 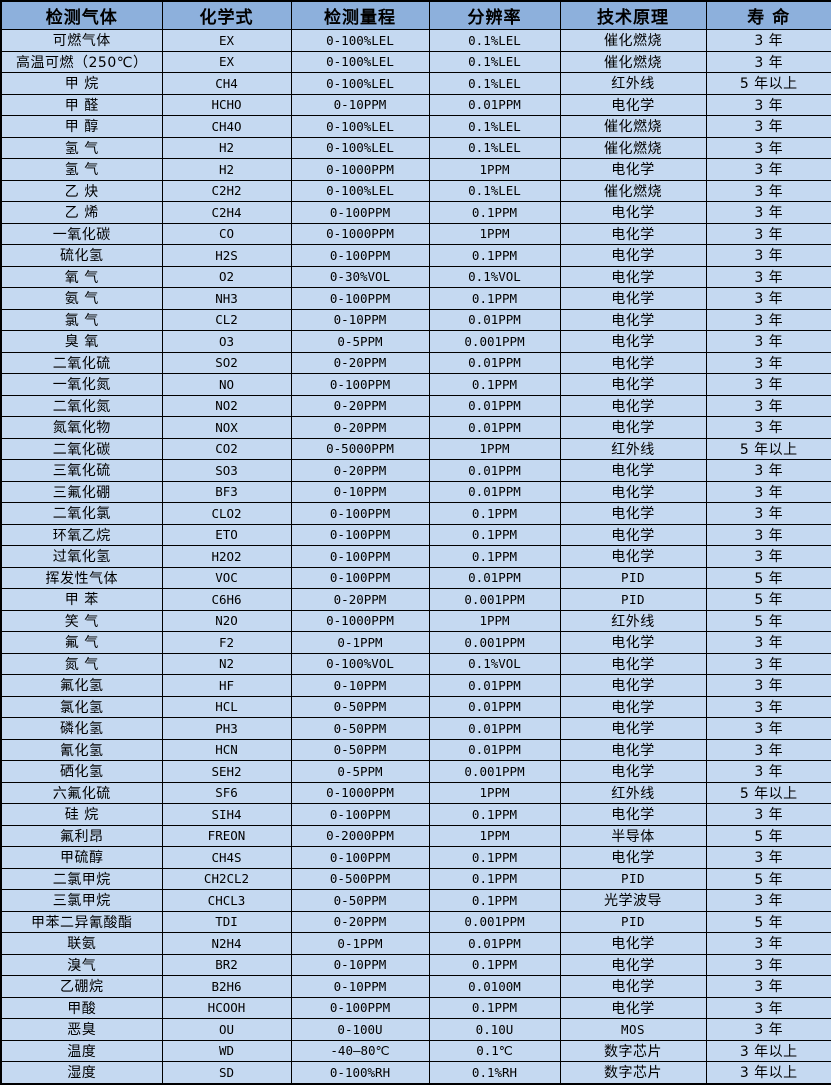 What do you see at coordinates (81, 878) in the screenshot?
I see `cell-gas: 二氯甲烷` at bounding box center [81, 878].